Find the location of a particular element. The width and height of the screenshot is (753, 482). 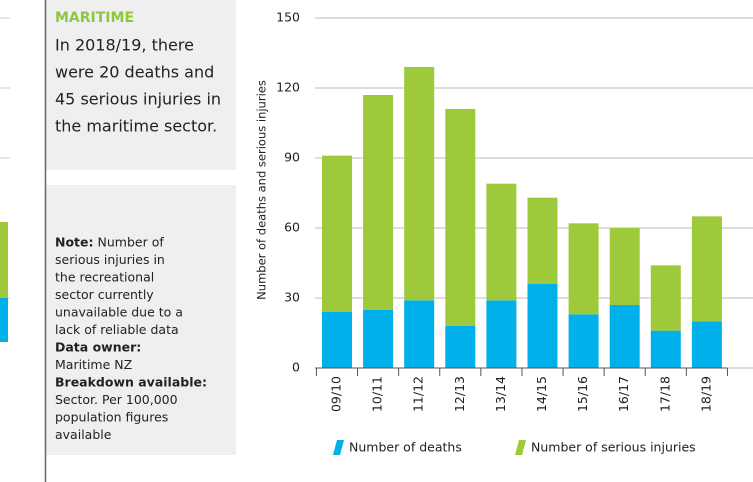

x-tick-label: 17/18 is located at coordinates (664, 394).